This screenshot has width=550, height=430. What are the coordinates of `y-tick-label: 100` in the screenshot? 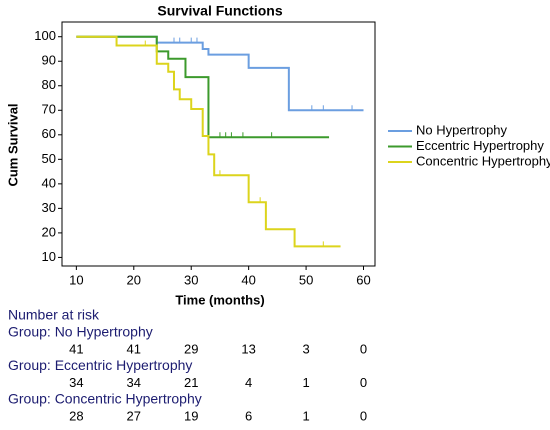 It's located at (45, 35).